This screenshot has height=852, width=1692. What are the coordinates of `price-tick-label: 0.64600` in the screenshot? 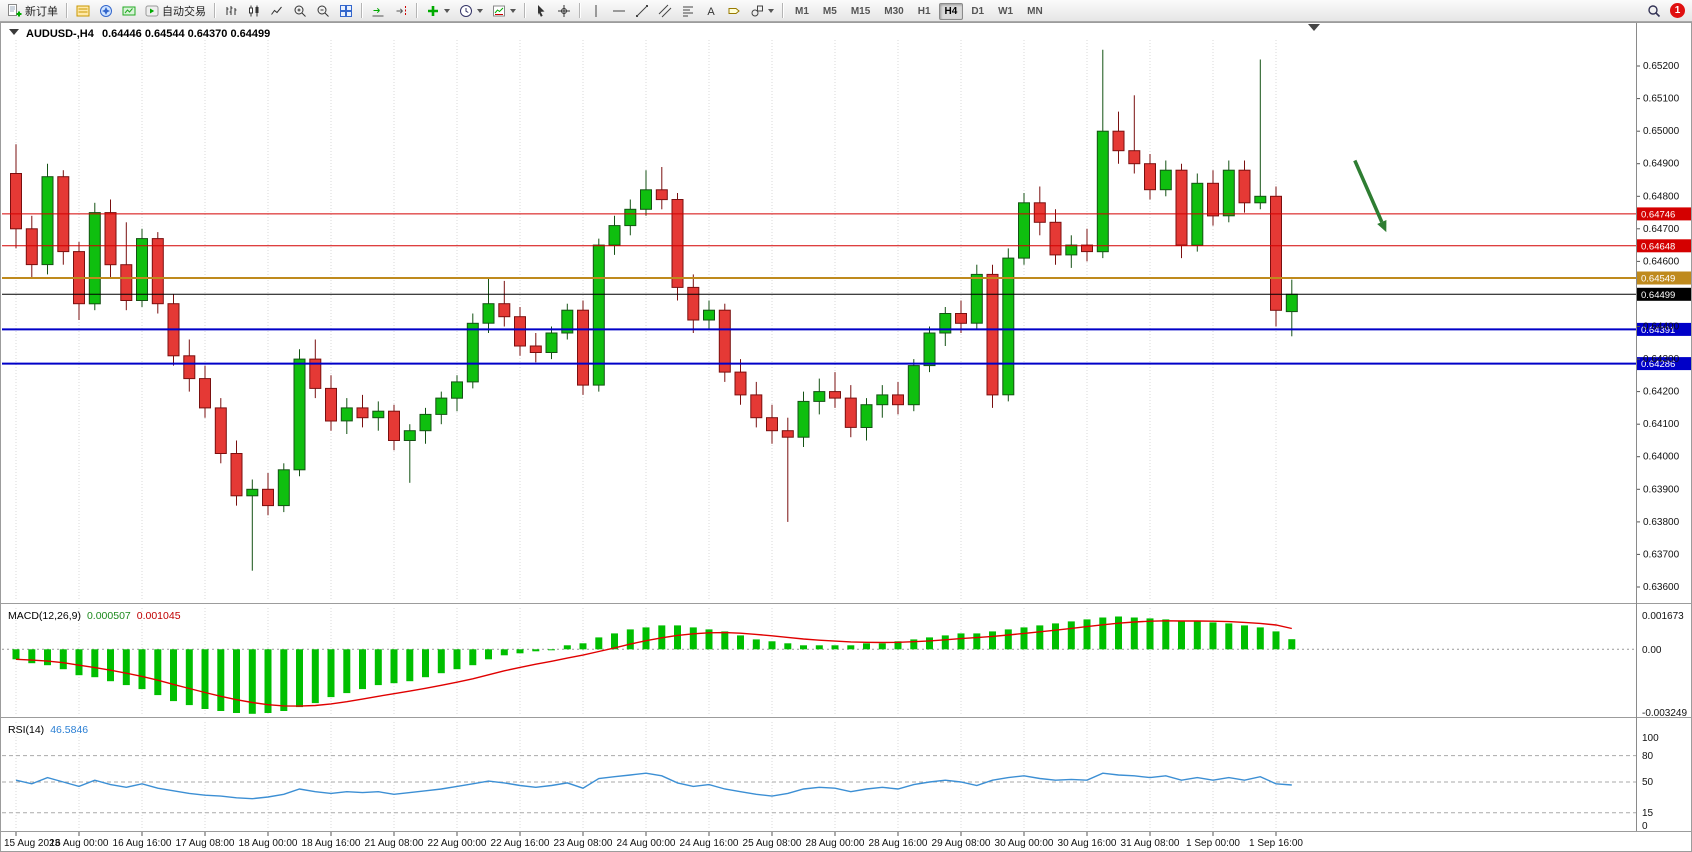 It's located at (1661, 261).